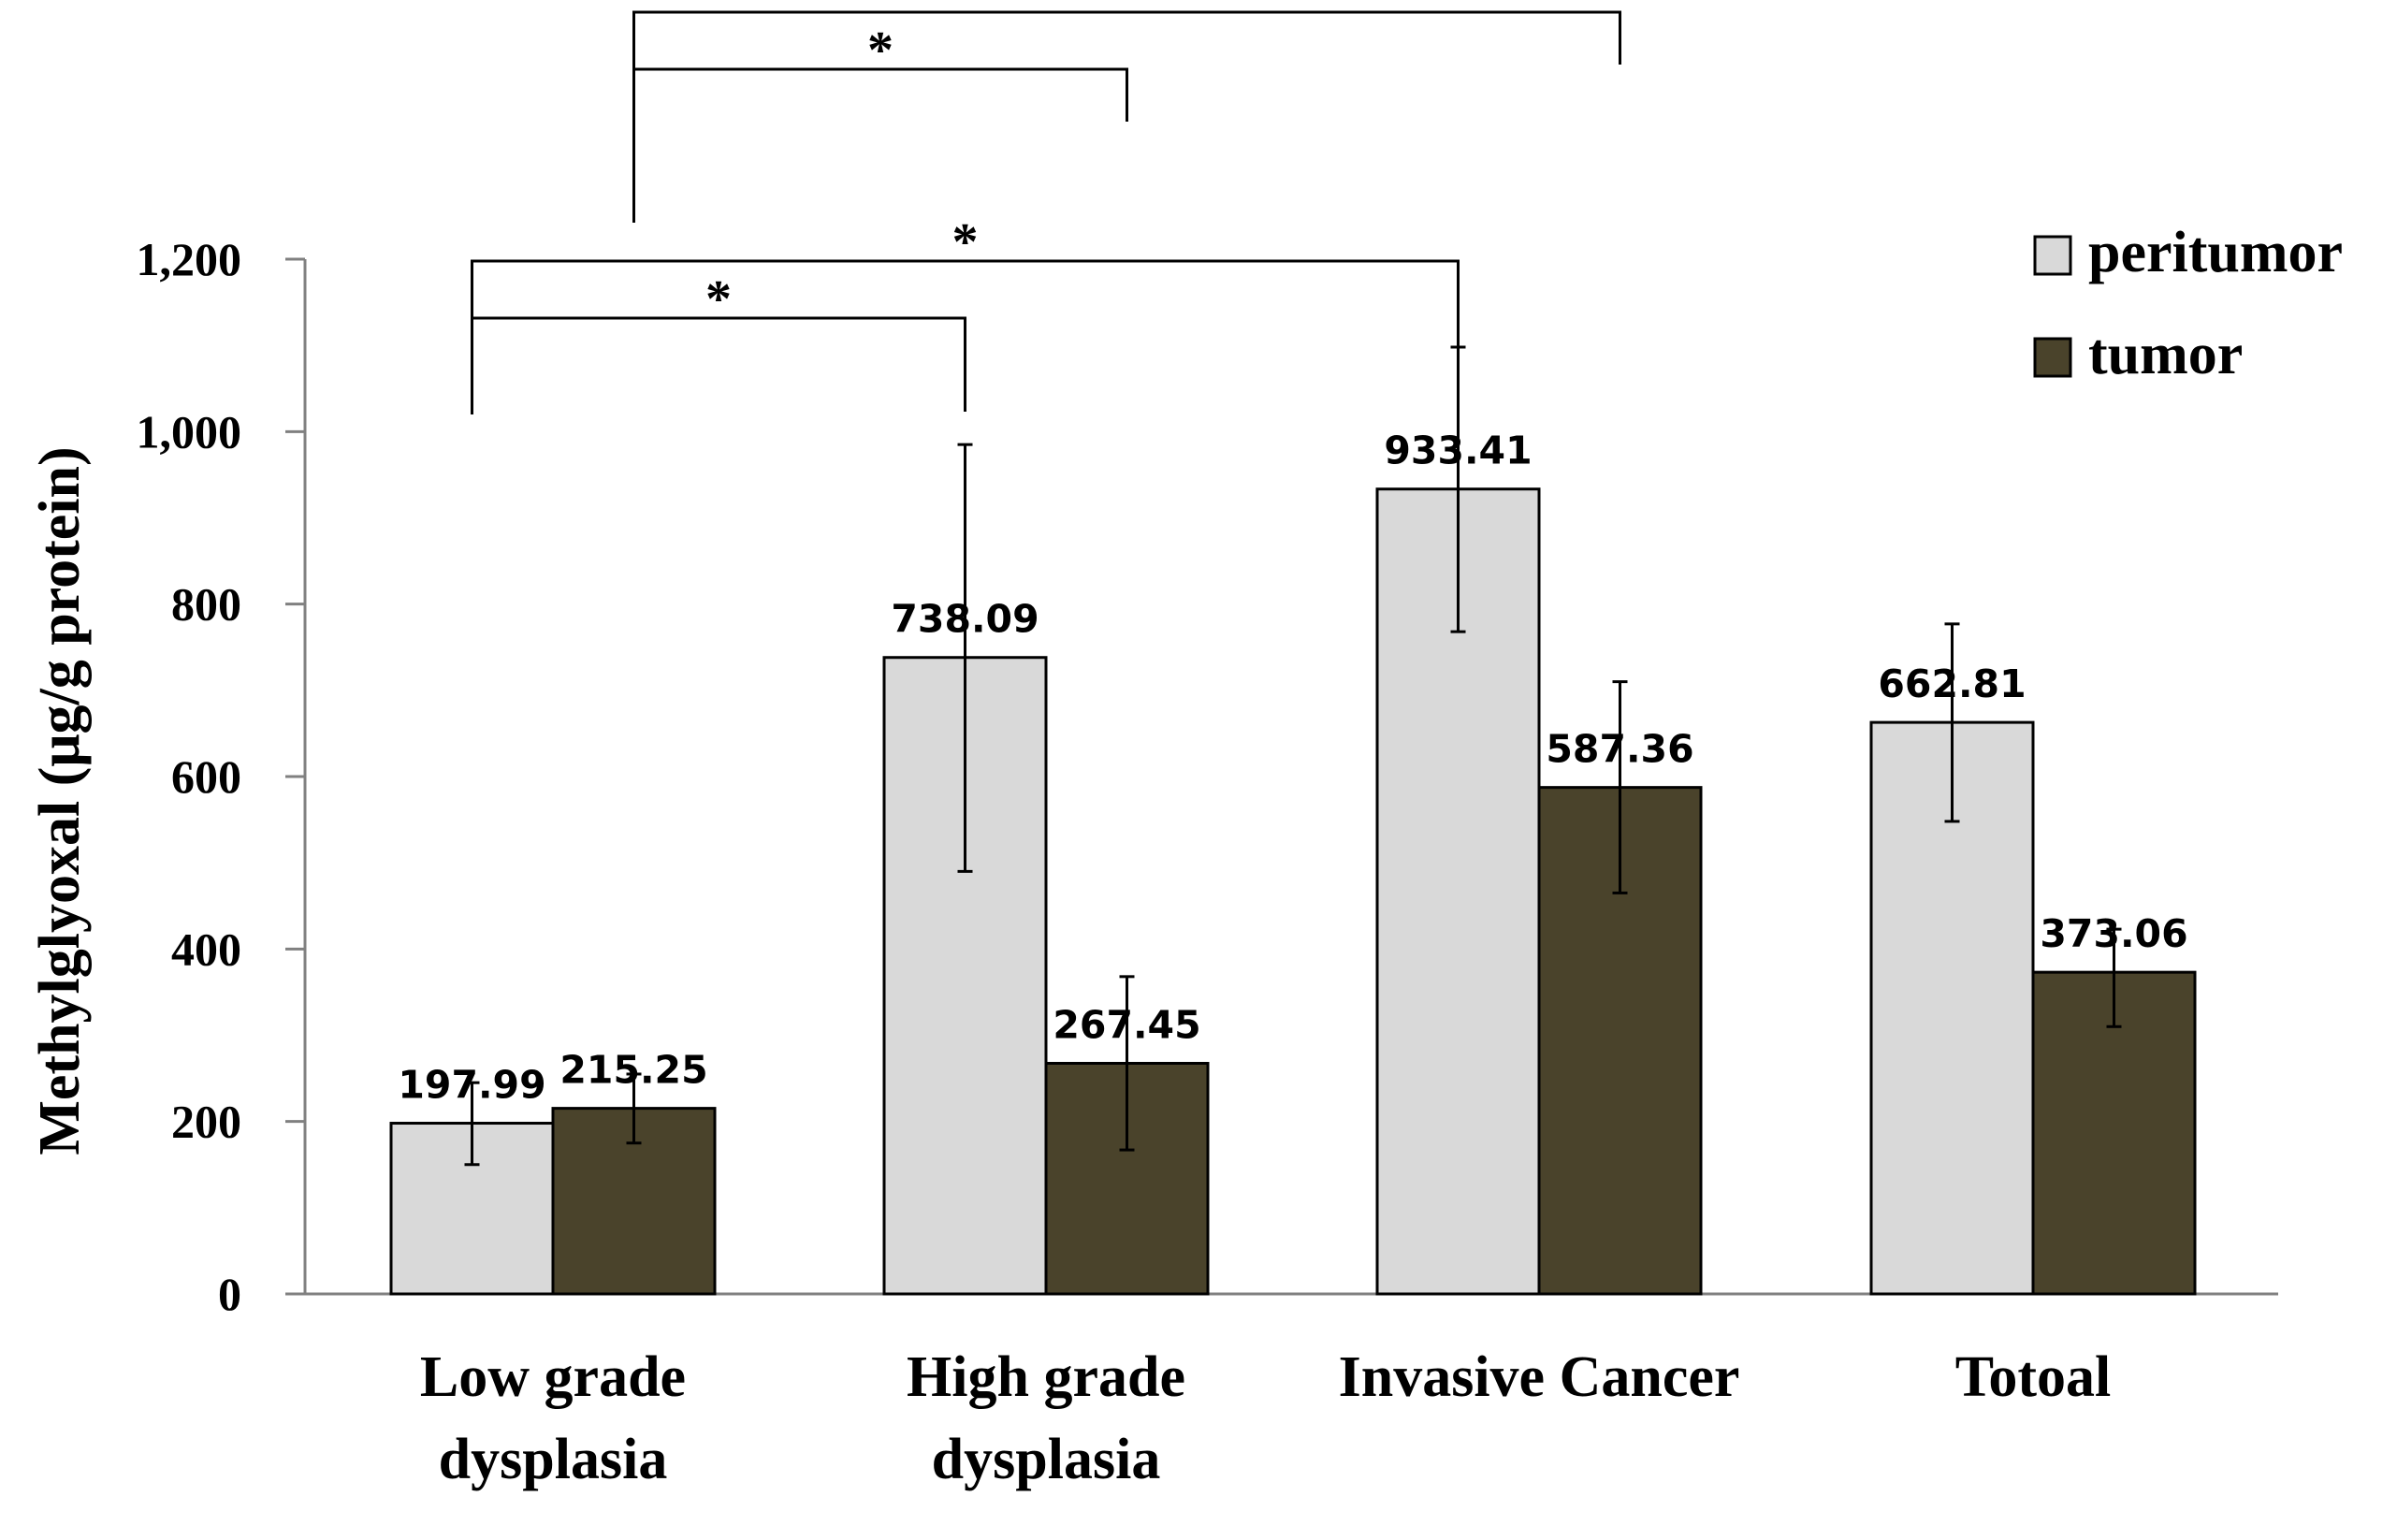 The width and height of the screenshot is (2397, 1540). What do you see at coordinates (1458, 451) in the screenshot?
I see `data-label: 933.41` at bounding box center [1458, 451].